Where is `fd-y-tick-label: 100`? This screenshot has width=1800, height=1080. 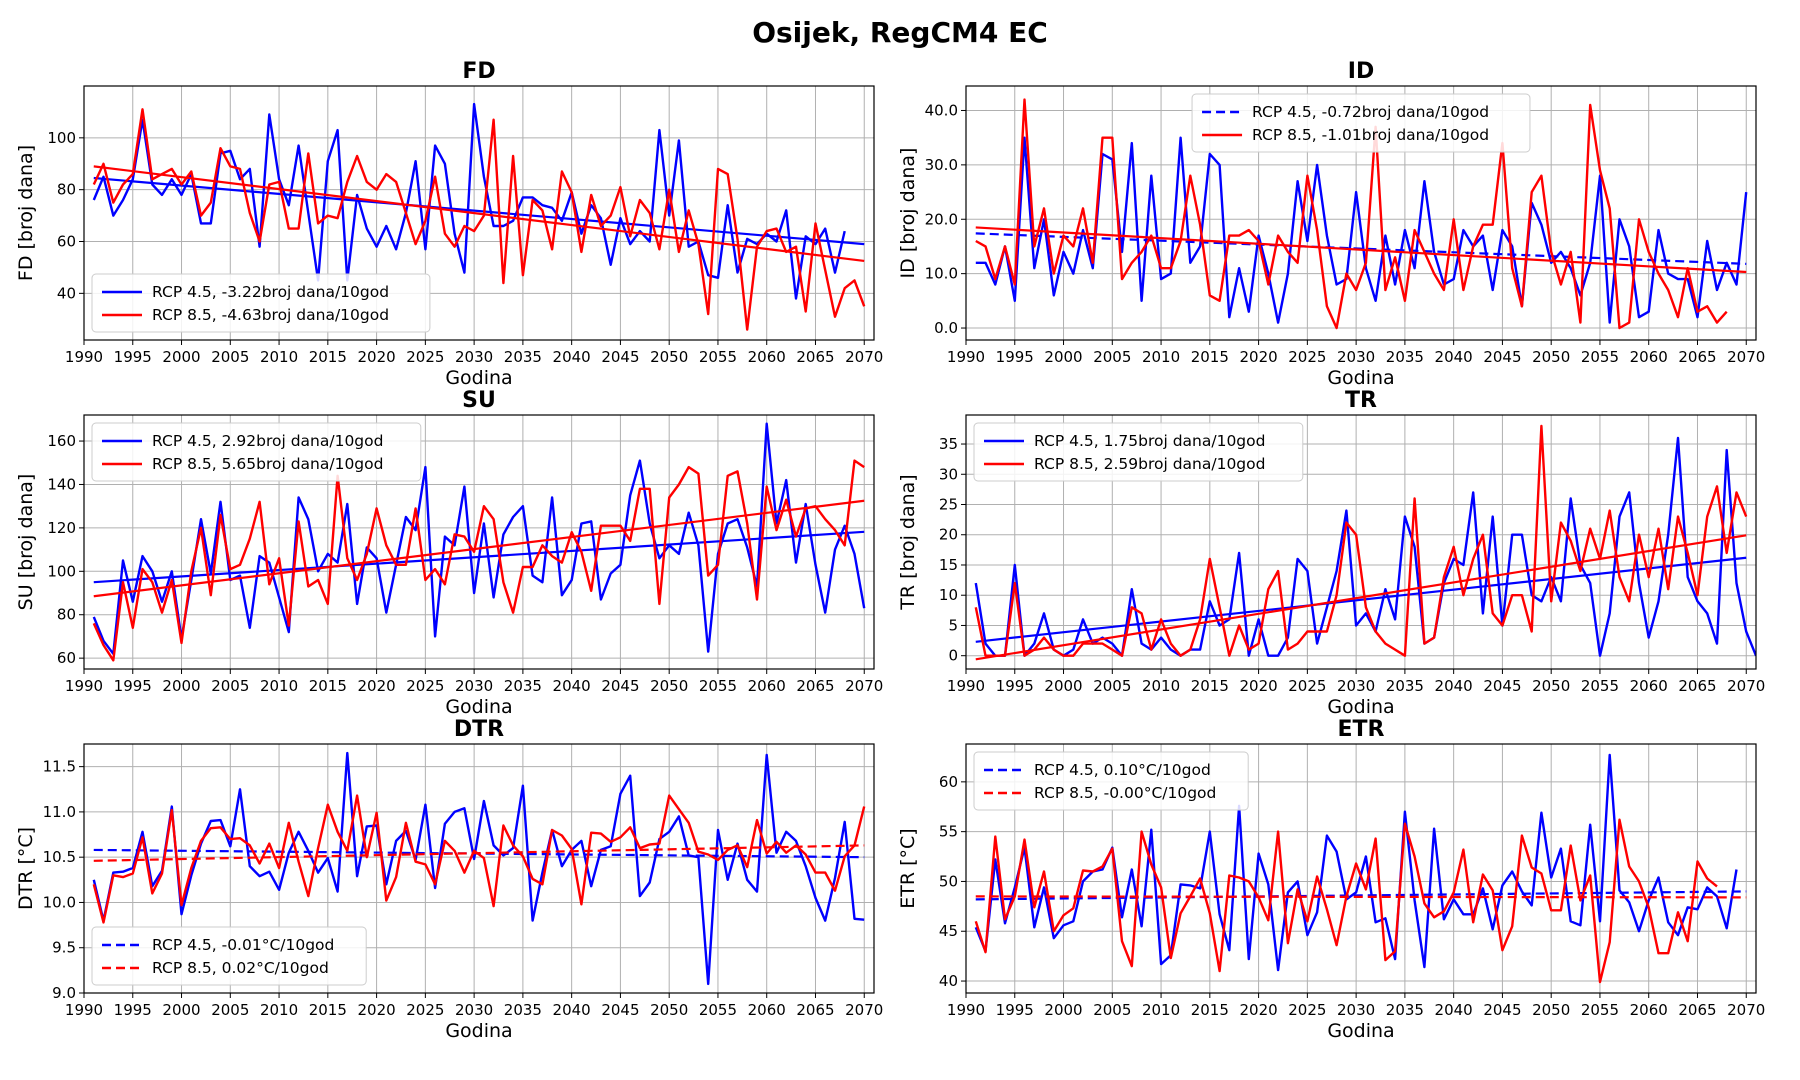 fd-y-tick-label: 100 is located at coordinates (61, 138).